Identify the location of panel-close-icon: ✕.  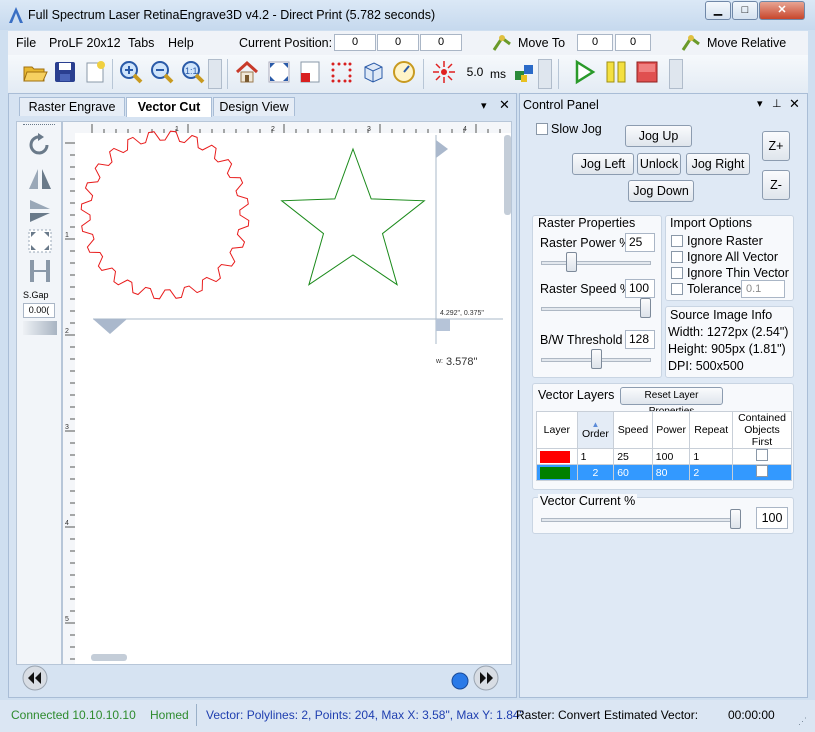
(794, 103).